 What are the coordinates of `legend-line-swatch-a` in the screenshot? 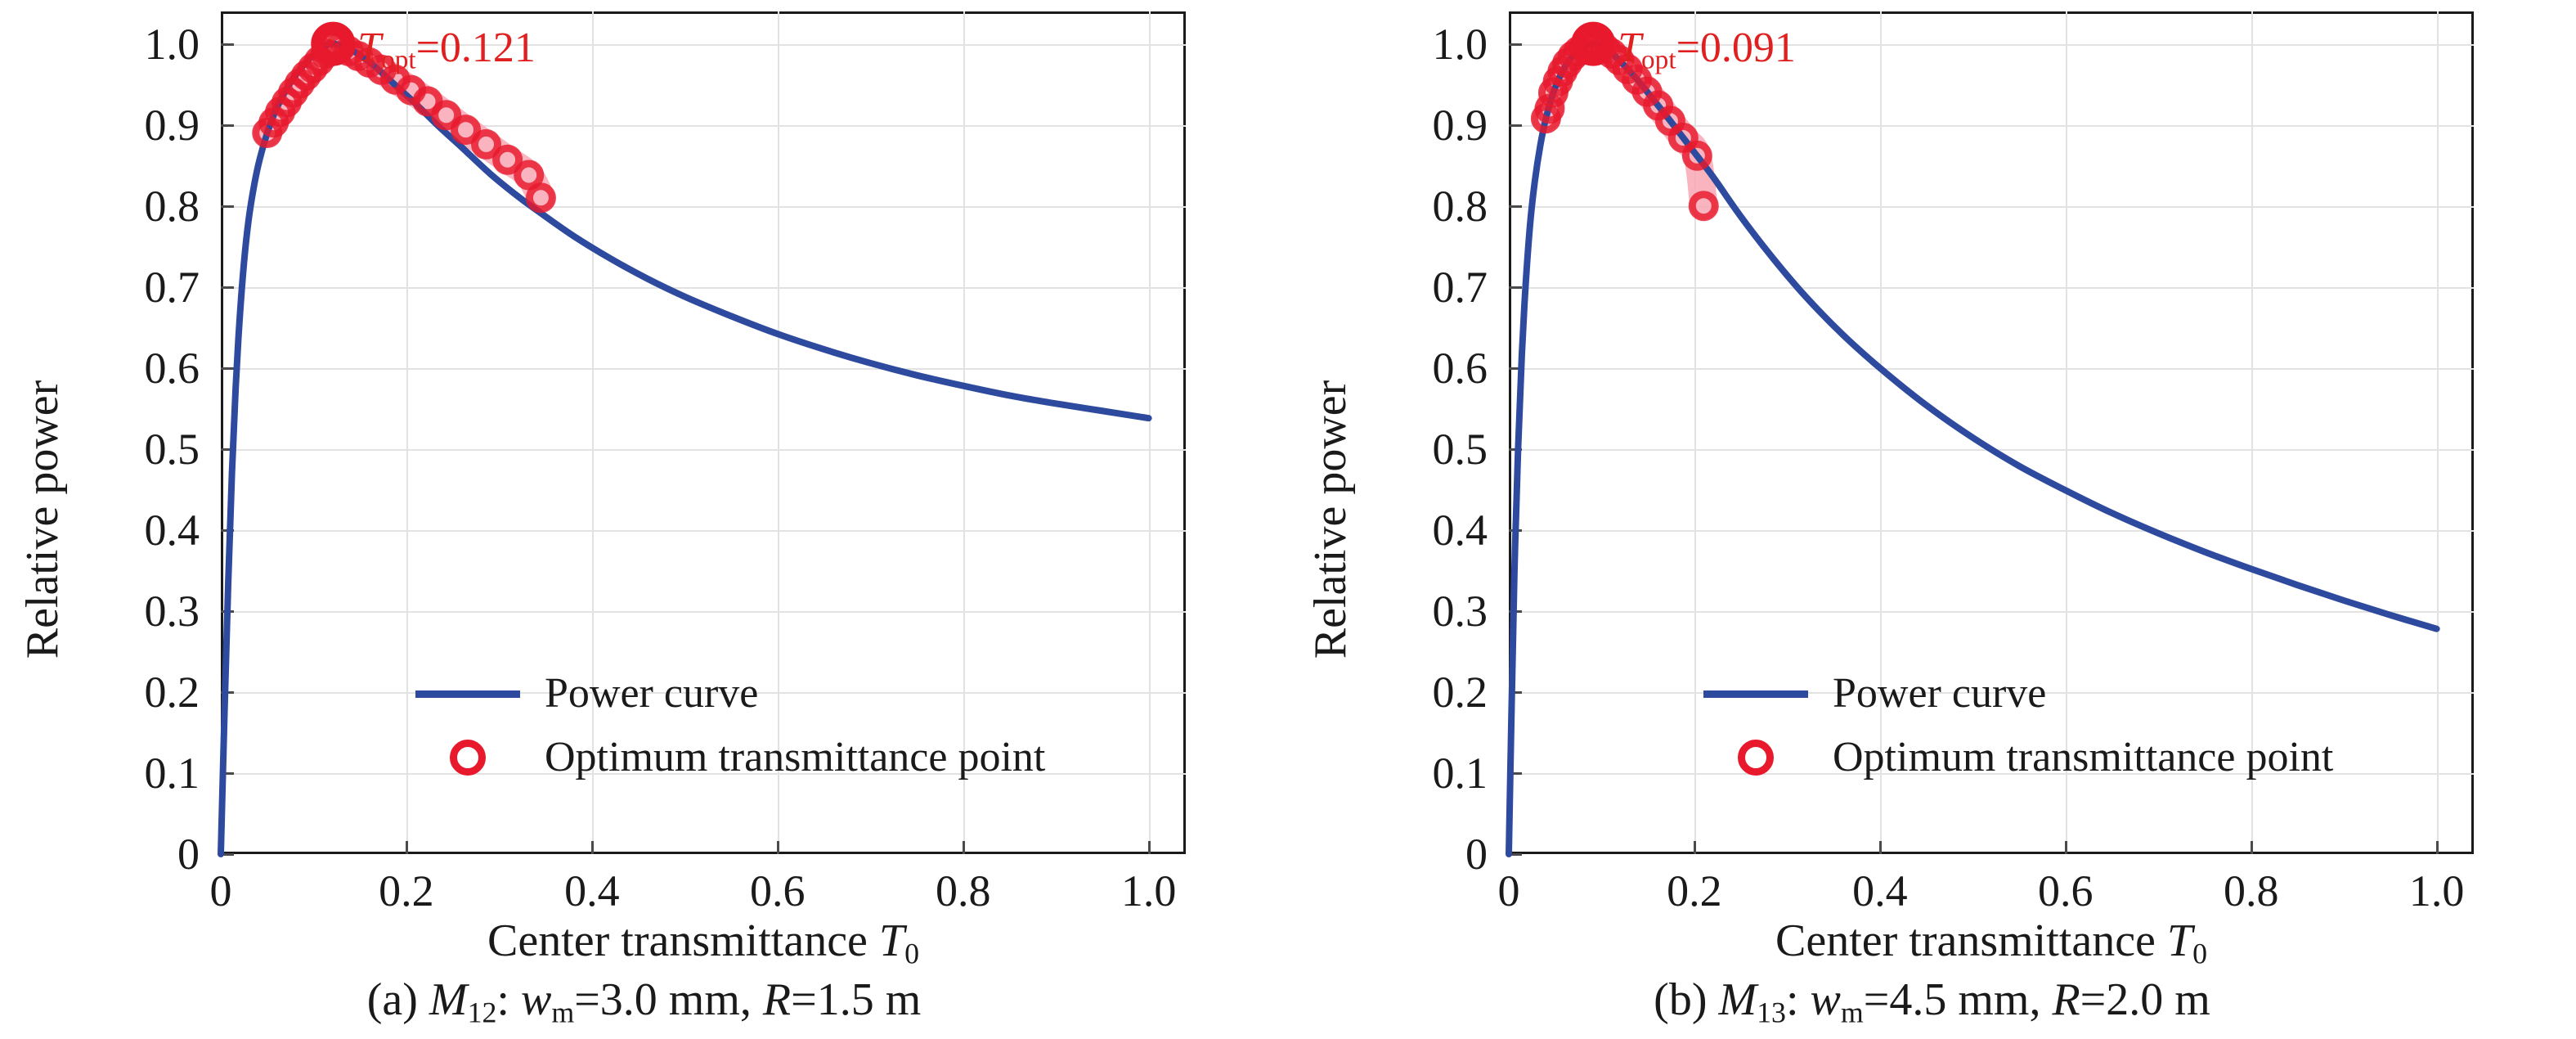 It's located at (467, 694).